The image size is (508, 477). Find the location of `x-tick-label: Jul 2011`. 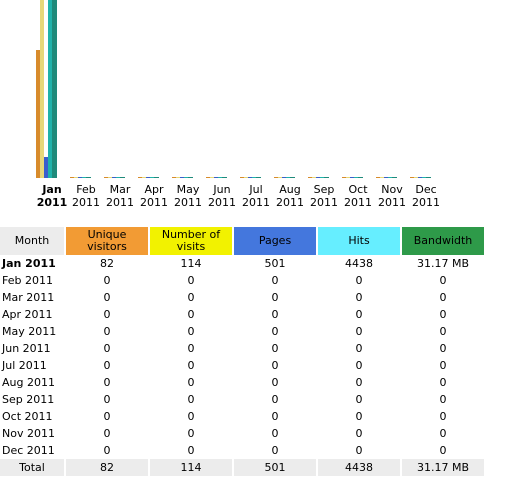

x-tick-label: Jul 2011 is located at coordinates (256, 196).